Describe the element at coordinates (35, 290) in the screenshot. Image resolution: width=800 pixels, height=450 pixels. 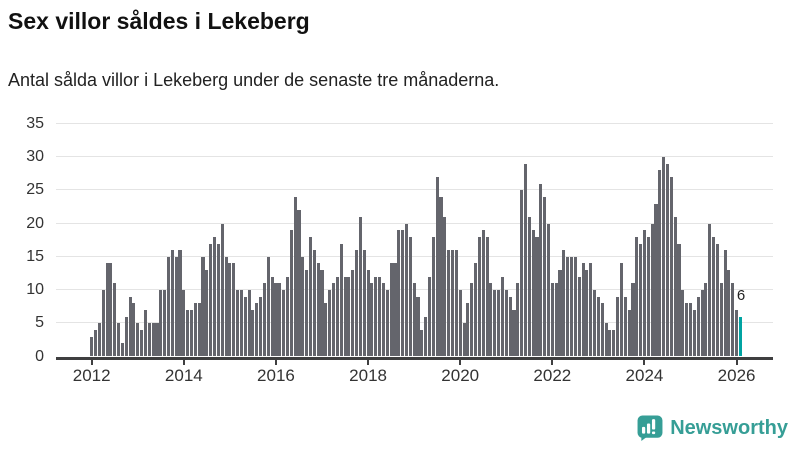
I see `y-axis-label-10: 10` at that location.